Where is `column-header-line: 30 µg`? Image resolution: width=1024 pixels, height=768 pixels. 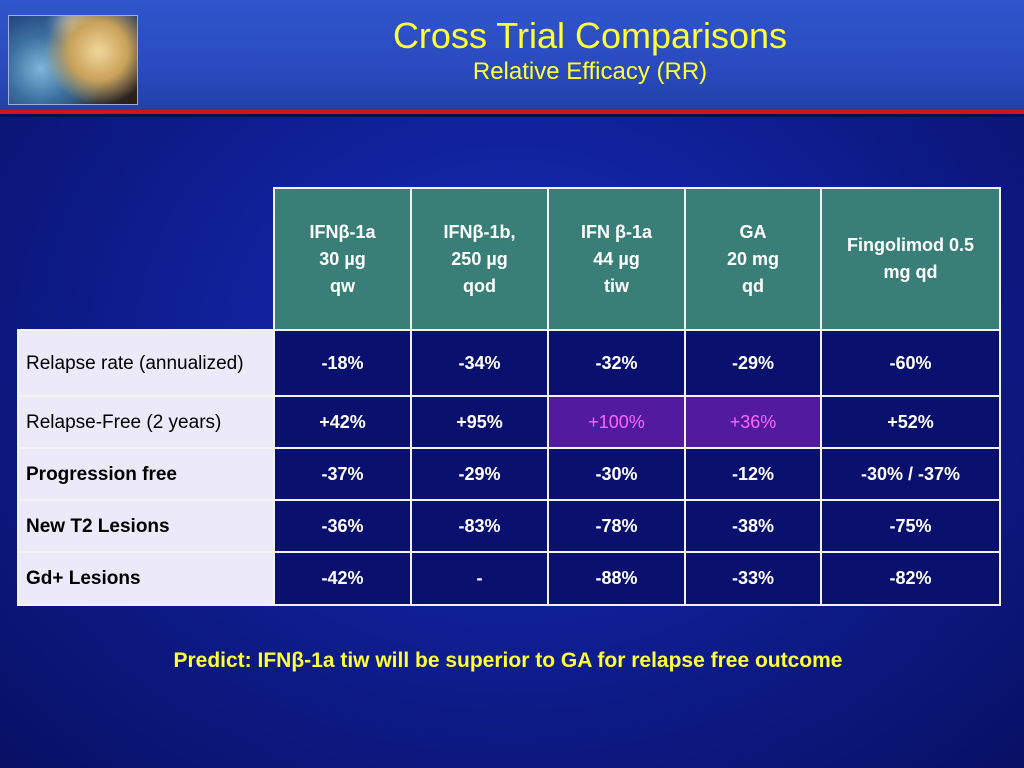
column-header-line: 30 µg is located at coordinates (342, 258).